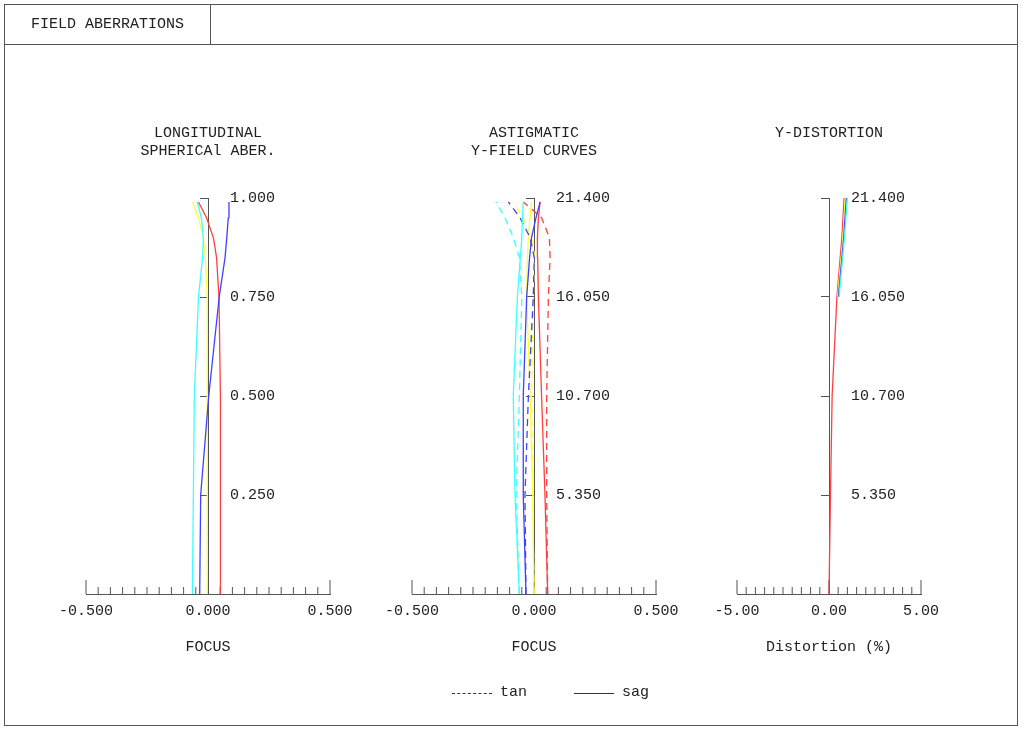  Describe the element at coordinates (253, 495) in the screenshot. I see `y-tick-label: 0.250` at that location.